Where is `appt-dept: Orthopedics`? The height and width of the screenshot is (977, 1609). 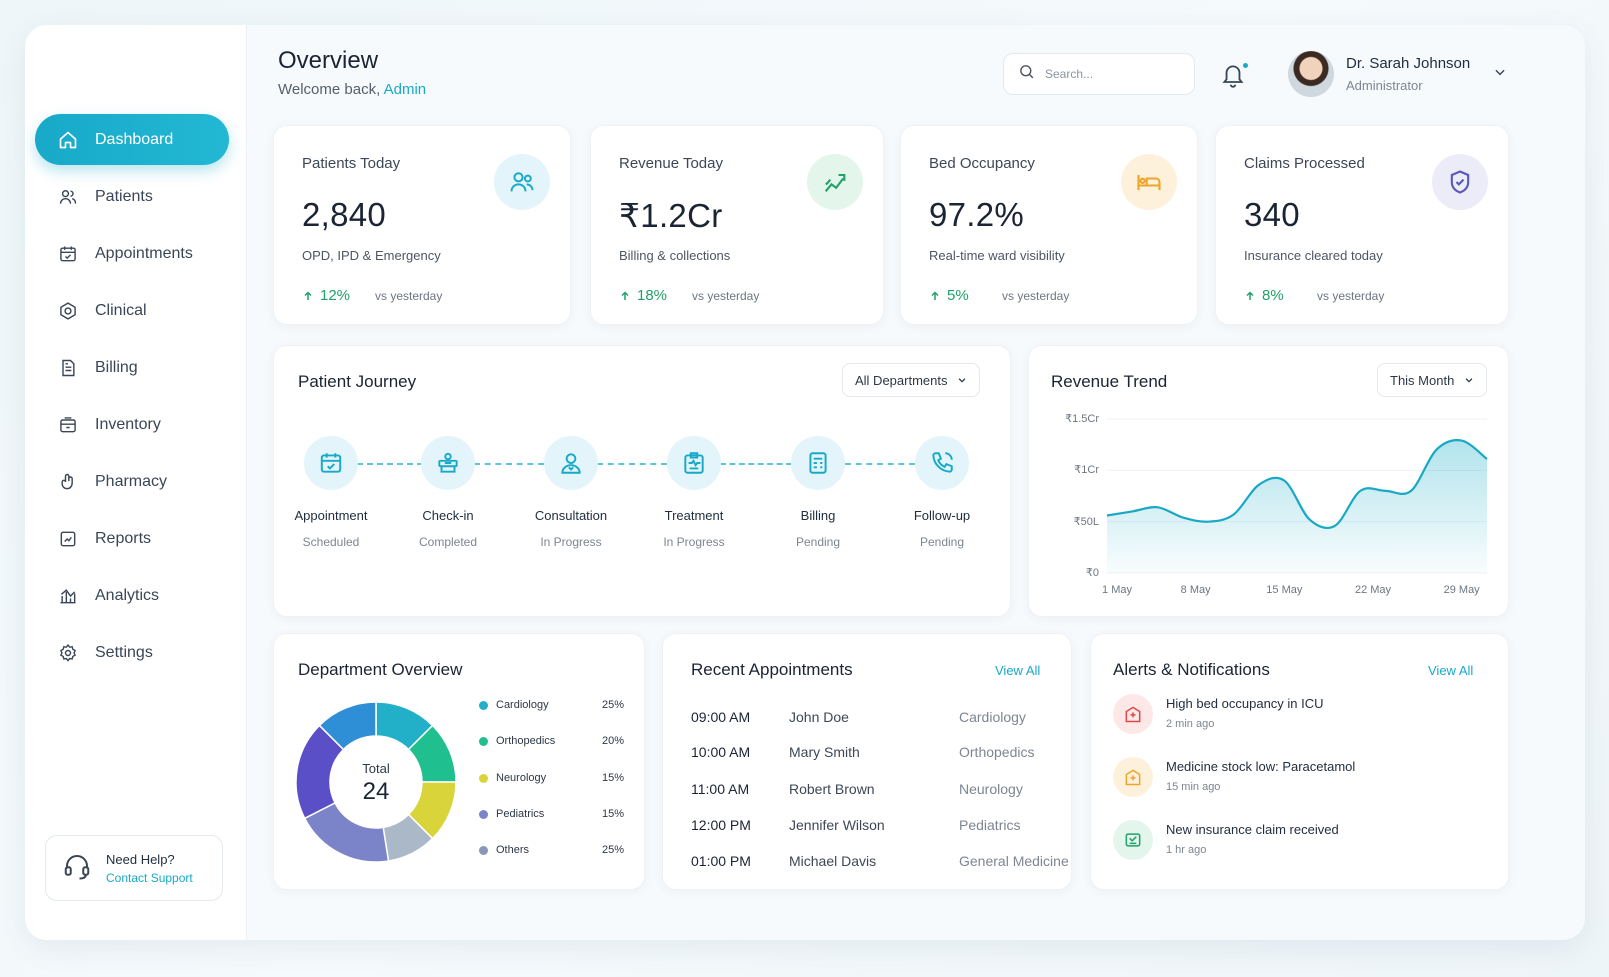 appt-dept: Orthopedics is located at coordinates (997, 752).